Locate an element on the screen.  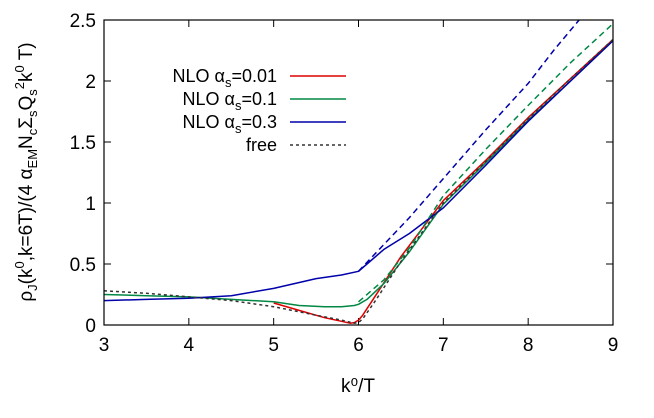
y-axis-title: ρJ(k0,k=6T)/(4 αEMNcΣsQs2k0 T) is located at coordinates (26, 171).